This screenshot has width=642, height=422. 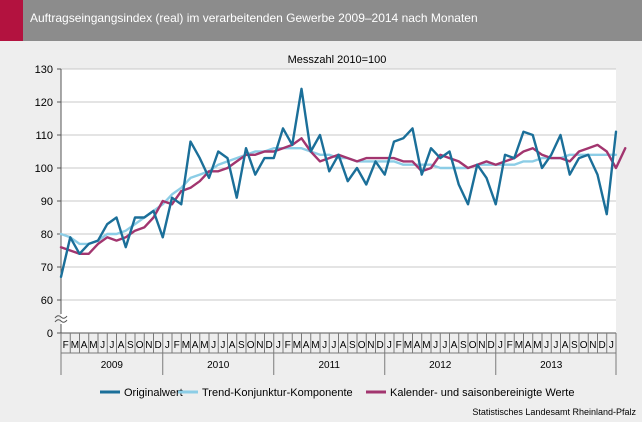 I want to click on chart-subtitle: Messzahl 2010=100, so click(x=337, y=60).